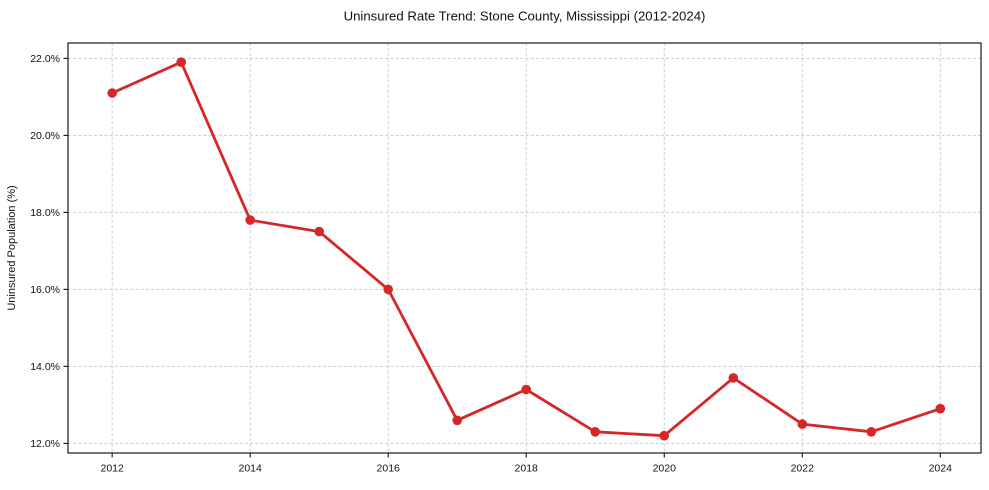 The width and height of the screenshot is (989, 490). What do you see at coordinates (45, 444) in the screenshot?
I see `y-tick-label: 12.0%` at bounding box center [45, 444].